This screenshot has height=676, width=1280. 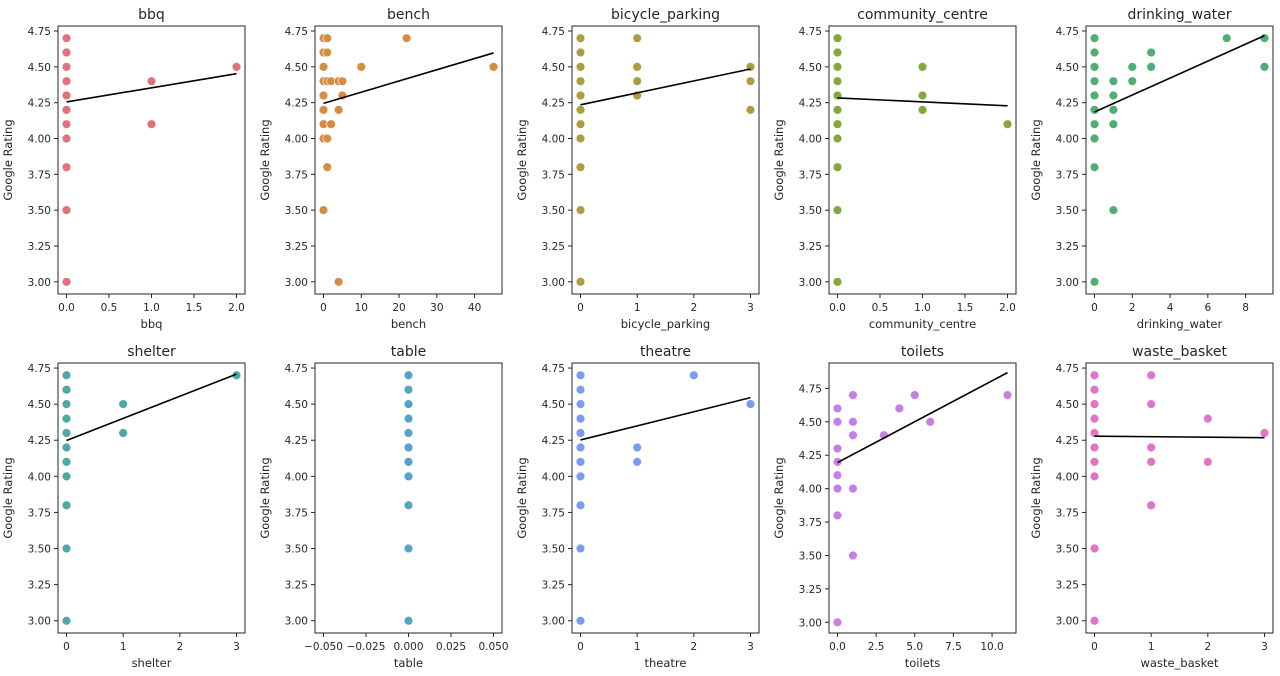 I want to click on x-tick-label: 0.000, so click(x=408, y=647).